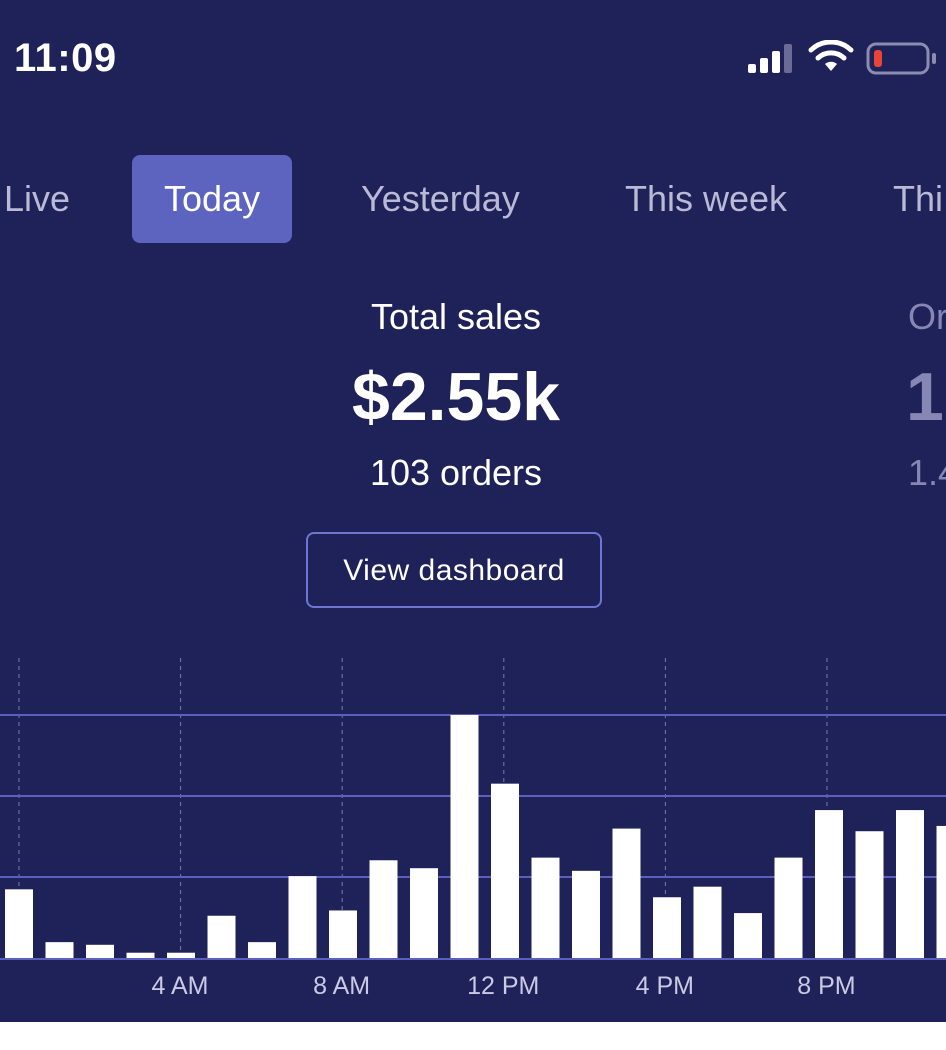  Describe the element at coordinates (456, 397) in the screenshot. I see `total-sales-value: $2.55k` at that location.